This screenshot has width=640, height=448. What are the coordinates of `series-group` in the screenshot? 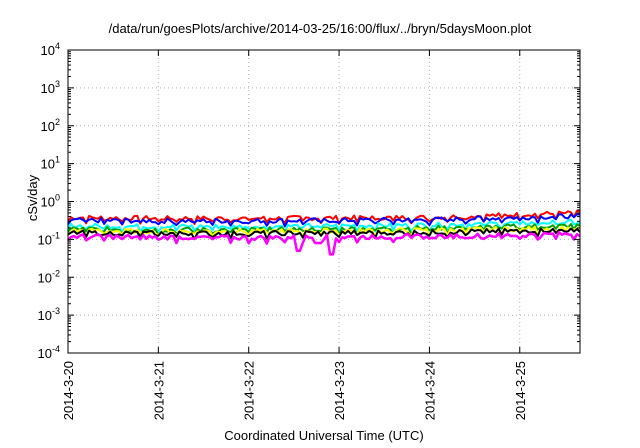 It's located at (324, 232).